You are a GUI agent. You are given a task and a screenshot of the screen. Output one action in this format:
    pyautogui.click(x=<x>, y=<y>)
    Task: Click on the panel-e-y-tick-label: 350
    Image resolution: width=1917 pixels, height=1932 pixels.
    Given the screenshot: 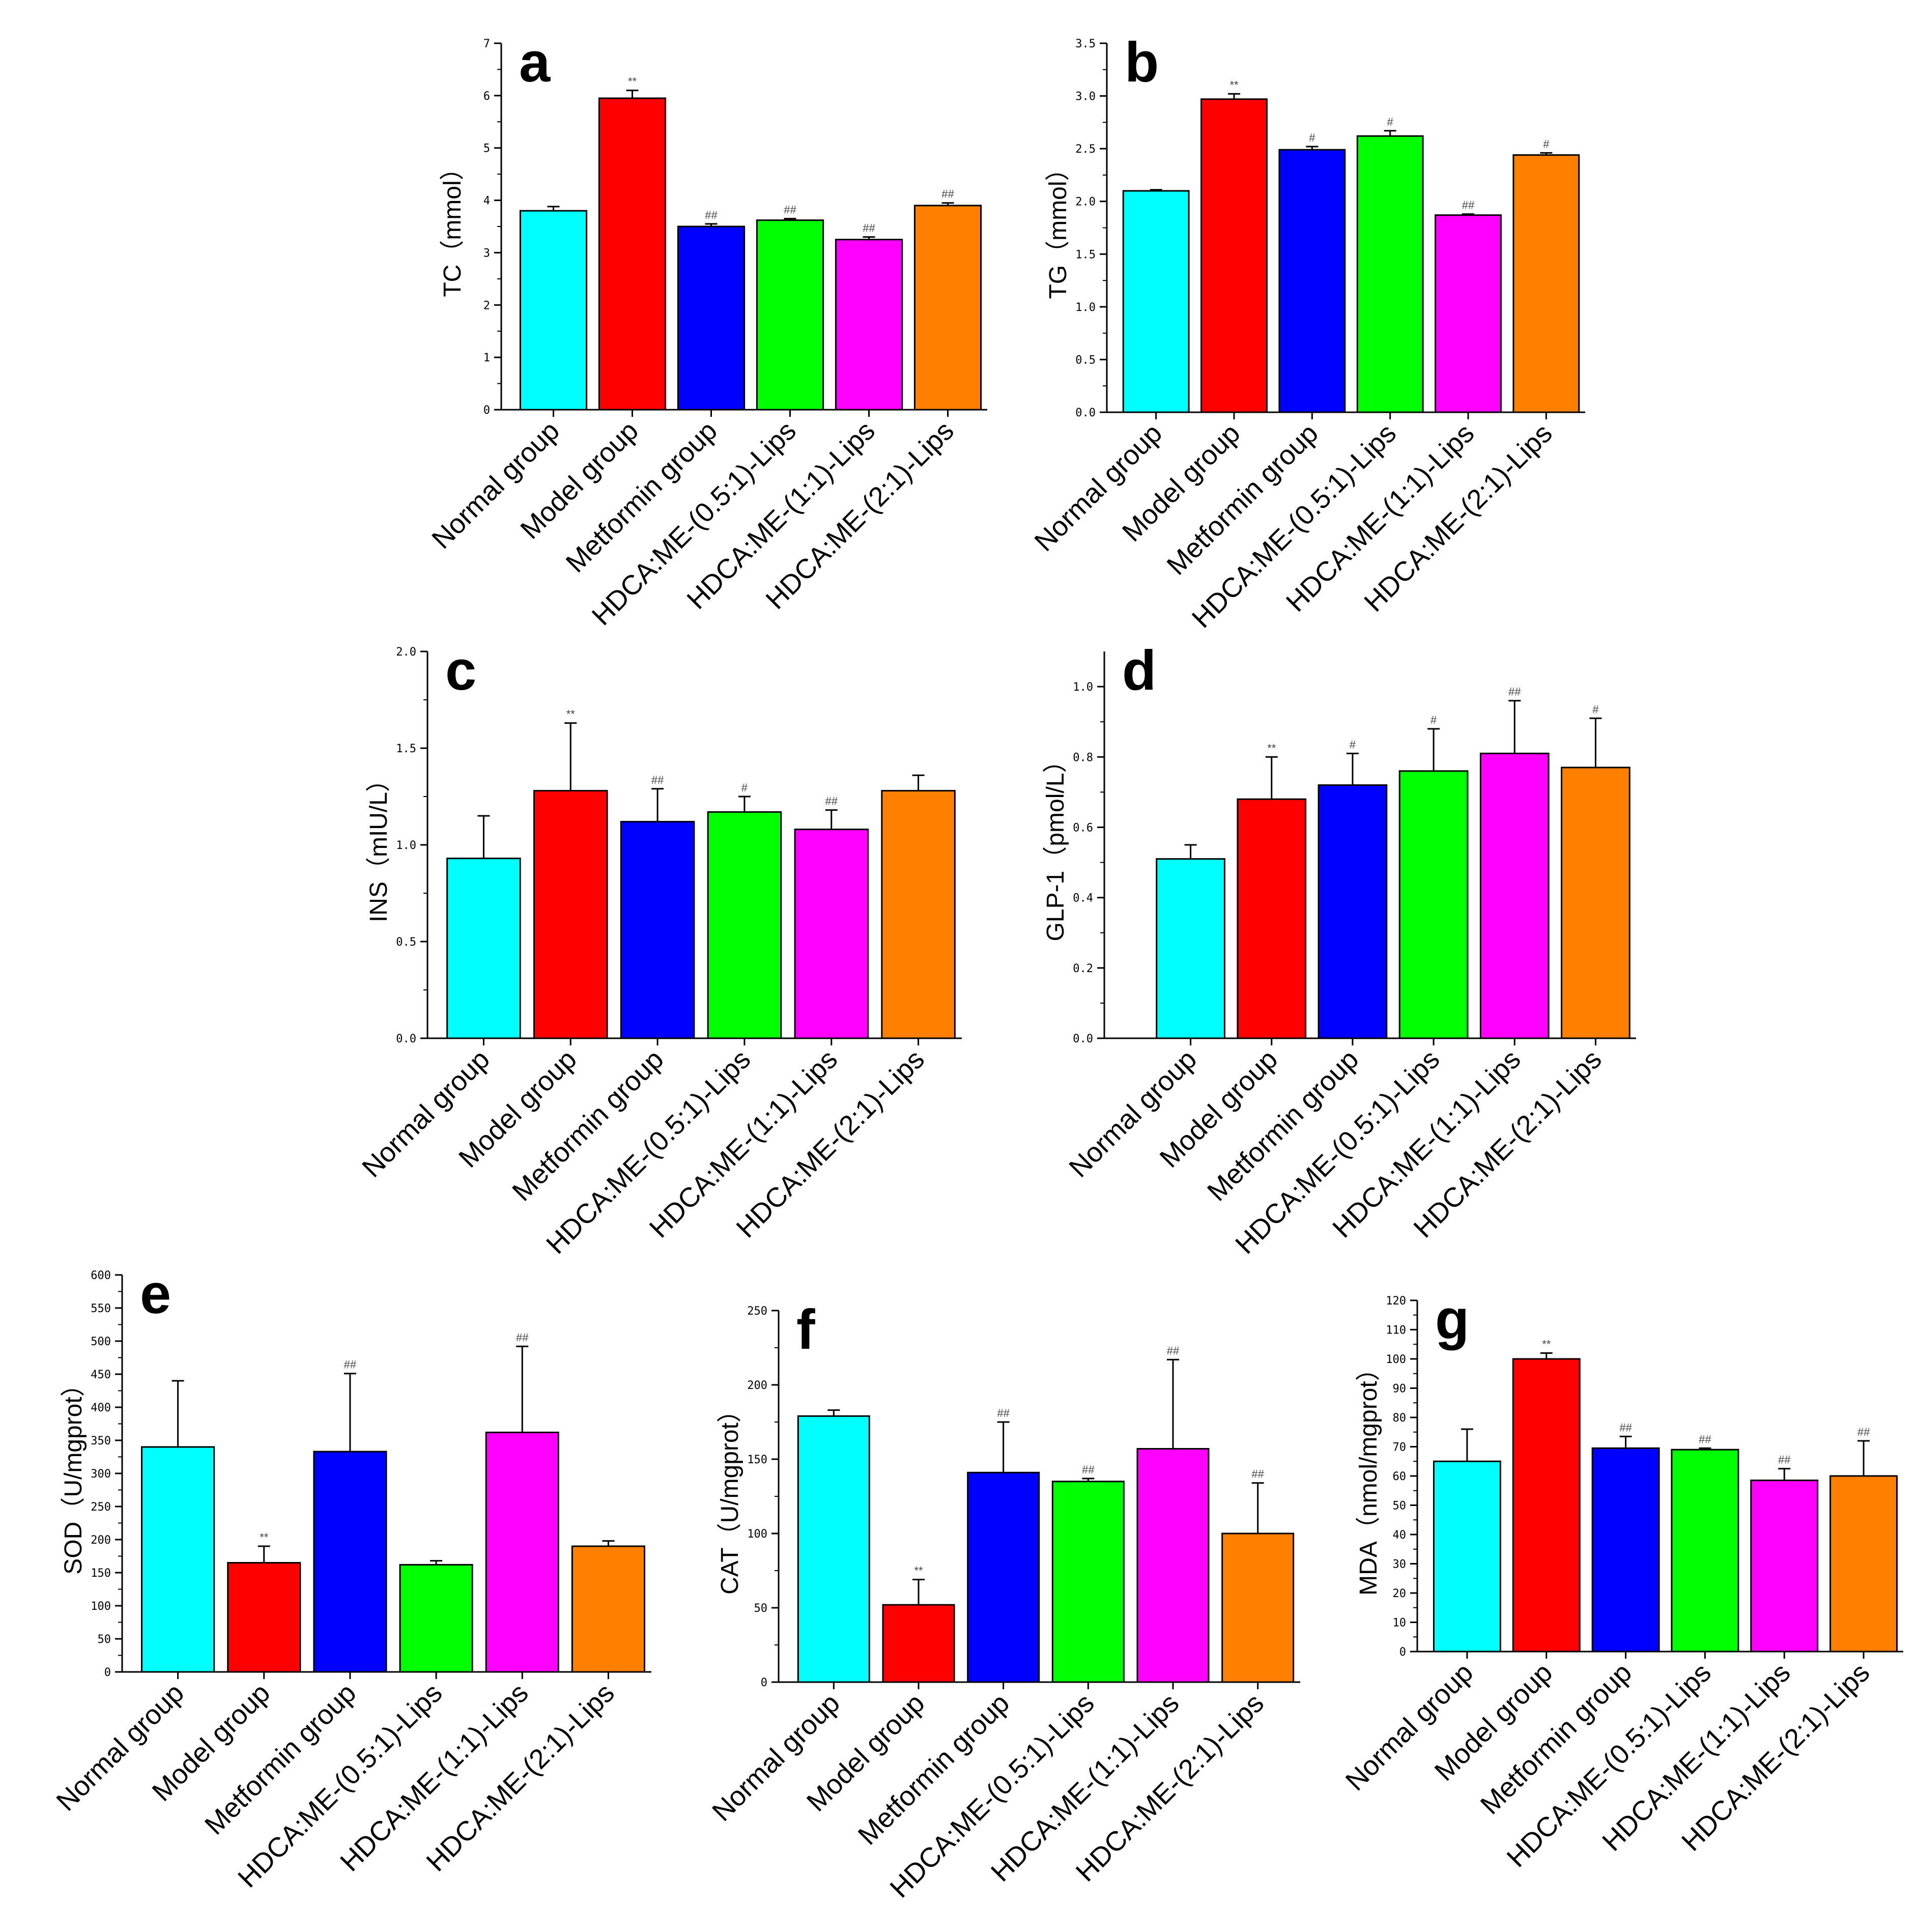 What is the action you would take?
    pyautogui.click(x=101, y=1441)
    